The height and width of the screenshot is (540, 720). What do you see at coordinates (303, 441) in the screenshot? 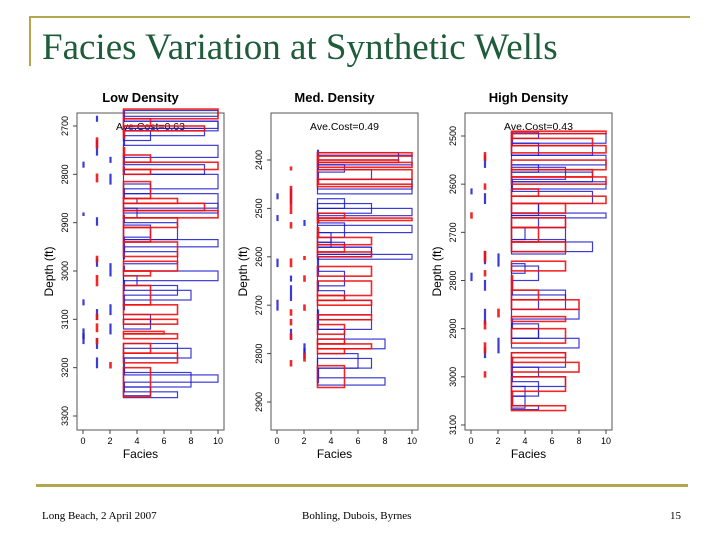
I see `x-tick-label: 2` at bounding box center [303, 441].